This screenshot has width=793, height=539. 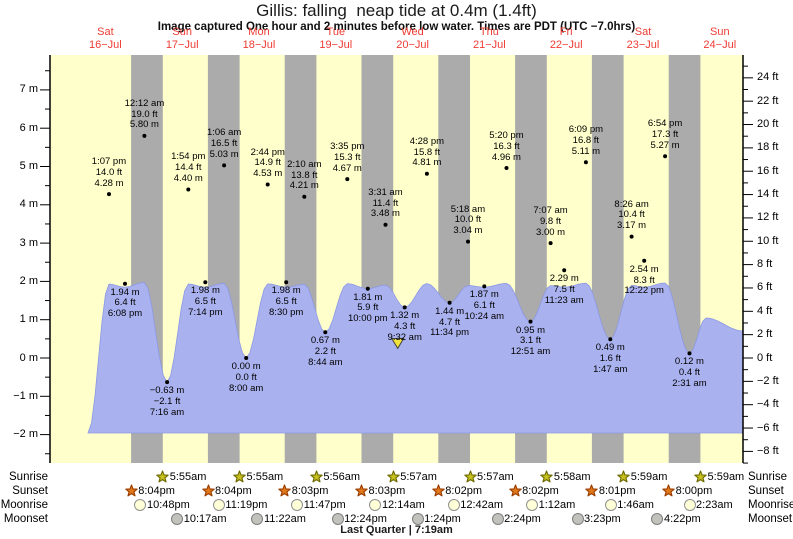 What do you see at coordinates (768, 194) in the screenshot?
I see `y-axis-label-ft: 14 ft` at bounding box center [768, 194].